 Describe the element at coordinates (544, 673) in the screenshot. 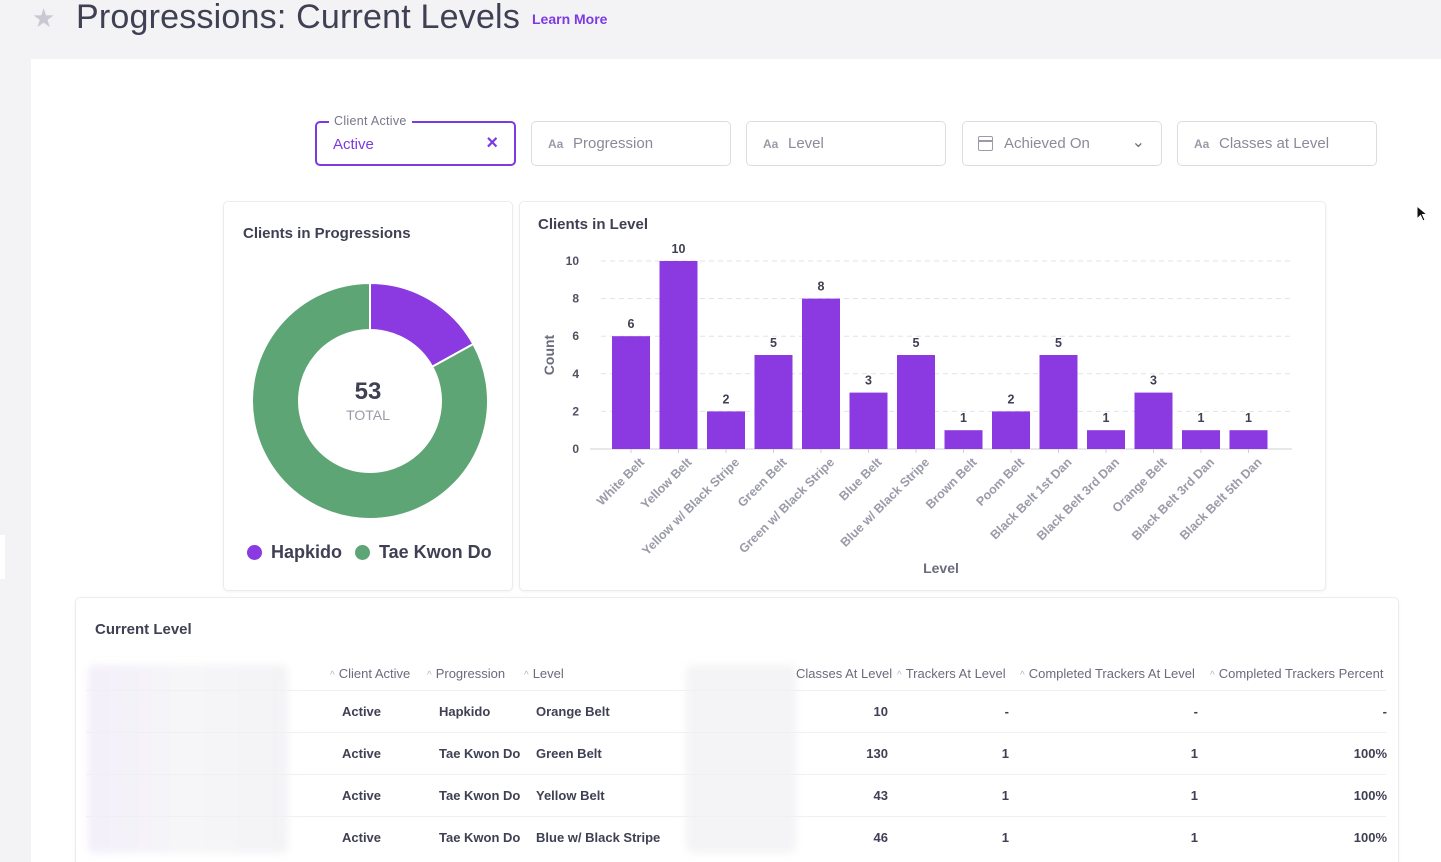

I see `column-header-level: ^ Level` at that location.